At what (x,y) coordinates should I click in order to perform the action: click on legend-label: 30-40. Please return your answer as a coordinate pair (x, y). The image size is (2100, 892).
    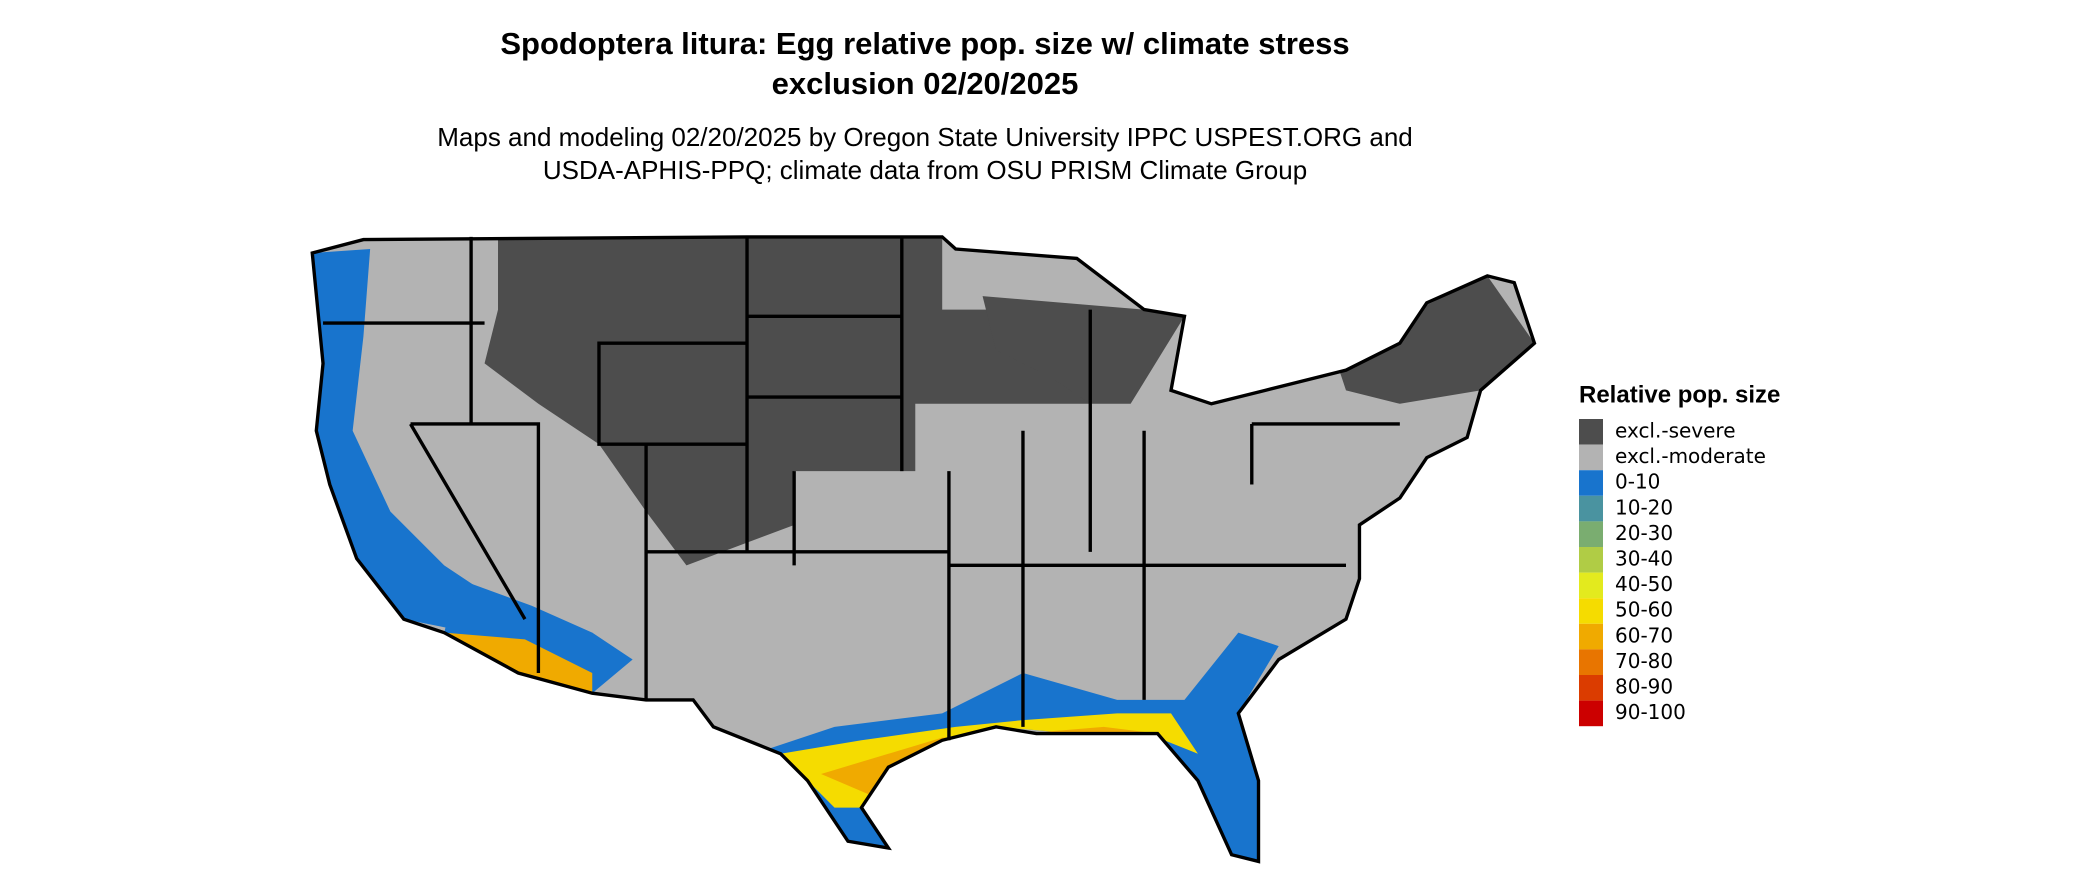
    Looking at the image, I should click on (1644, 559).